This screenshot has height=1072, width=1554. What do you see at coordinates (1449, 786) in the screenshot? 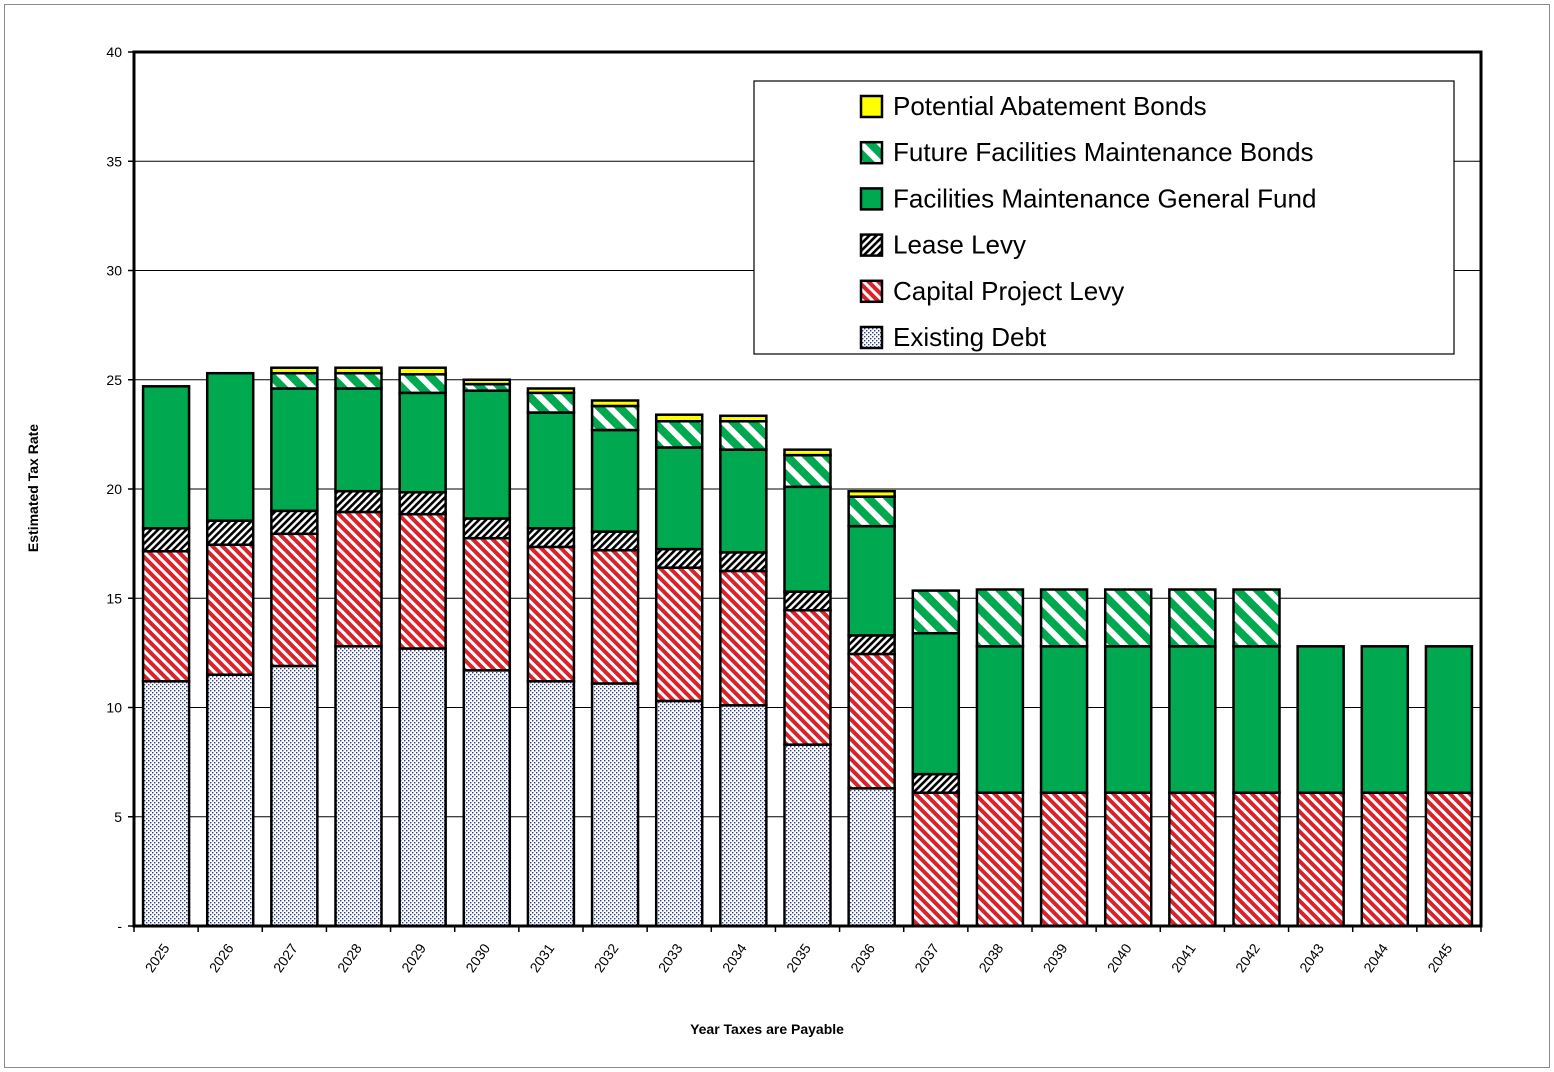
I see `bar-stack-2045` at bounding box center [1449, 786].